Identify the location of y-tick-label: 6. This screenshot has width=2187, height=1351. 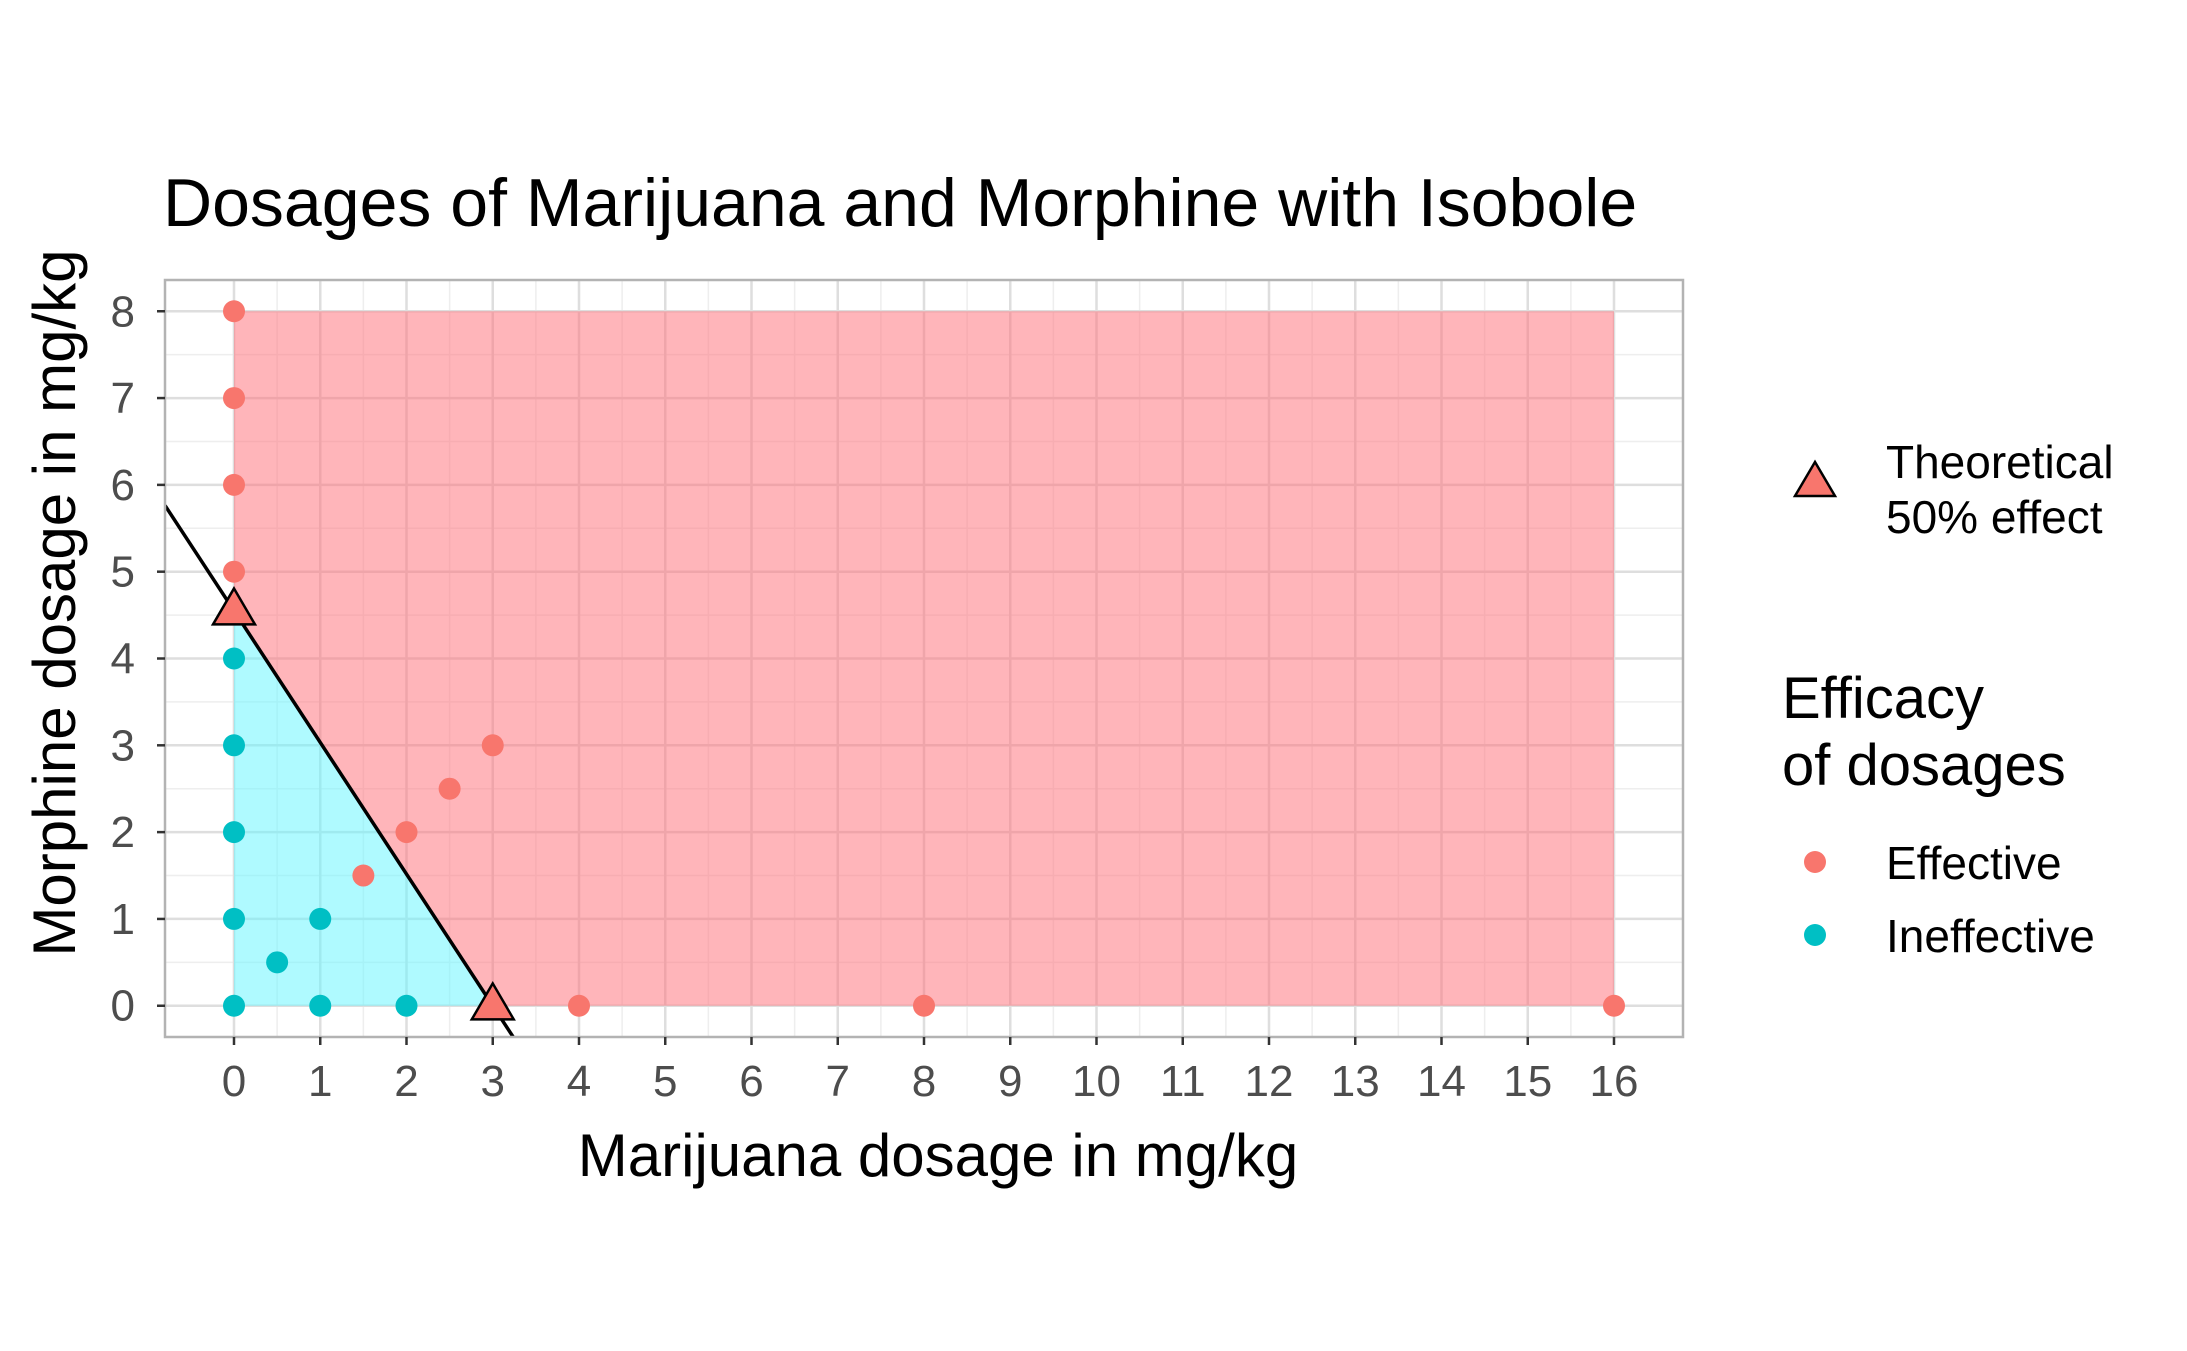
(123, 485).